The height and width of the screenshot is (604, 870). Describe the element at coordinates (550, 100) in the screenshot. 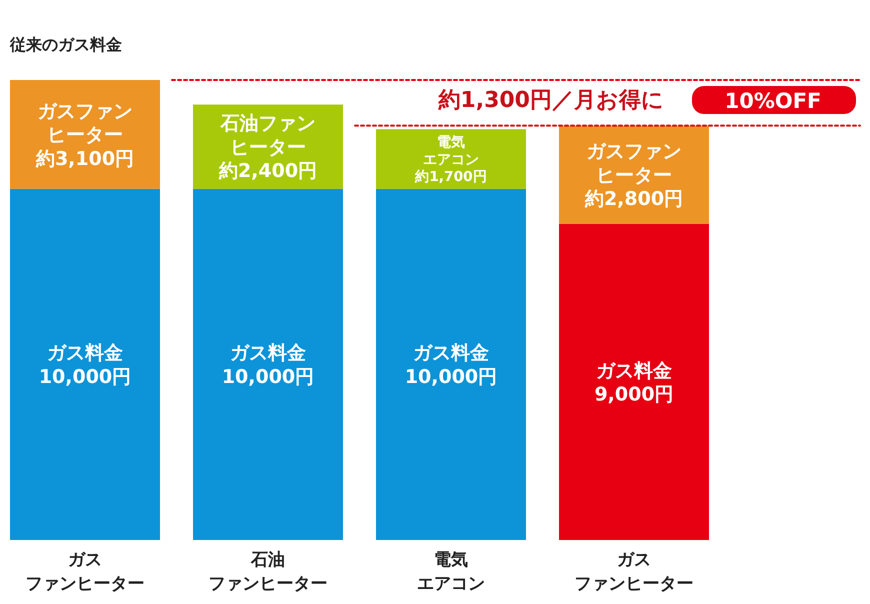

I see `annotation: 約1,300円／月お得に` at that location.